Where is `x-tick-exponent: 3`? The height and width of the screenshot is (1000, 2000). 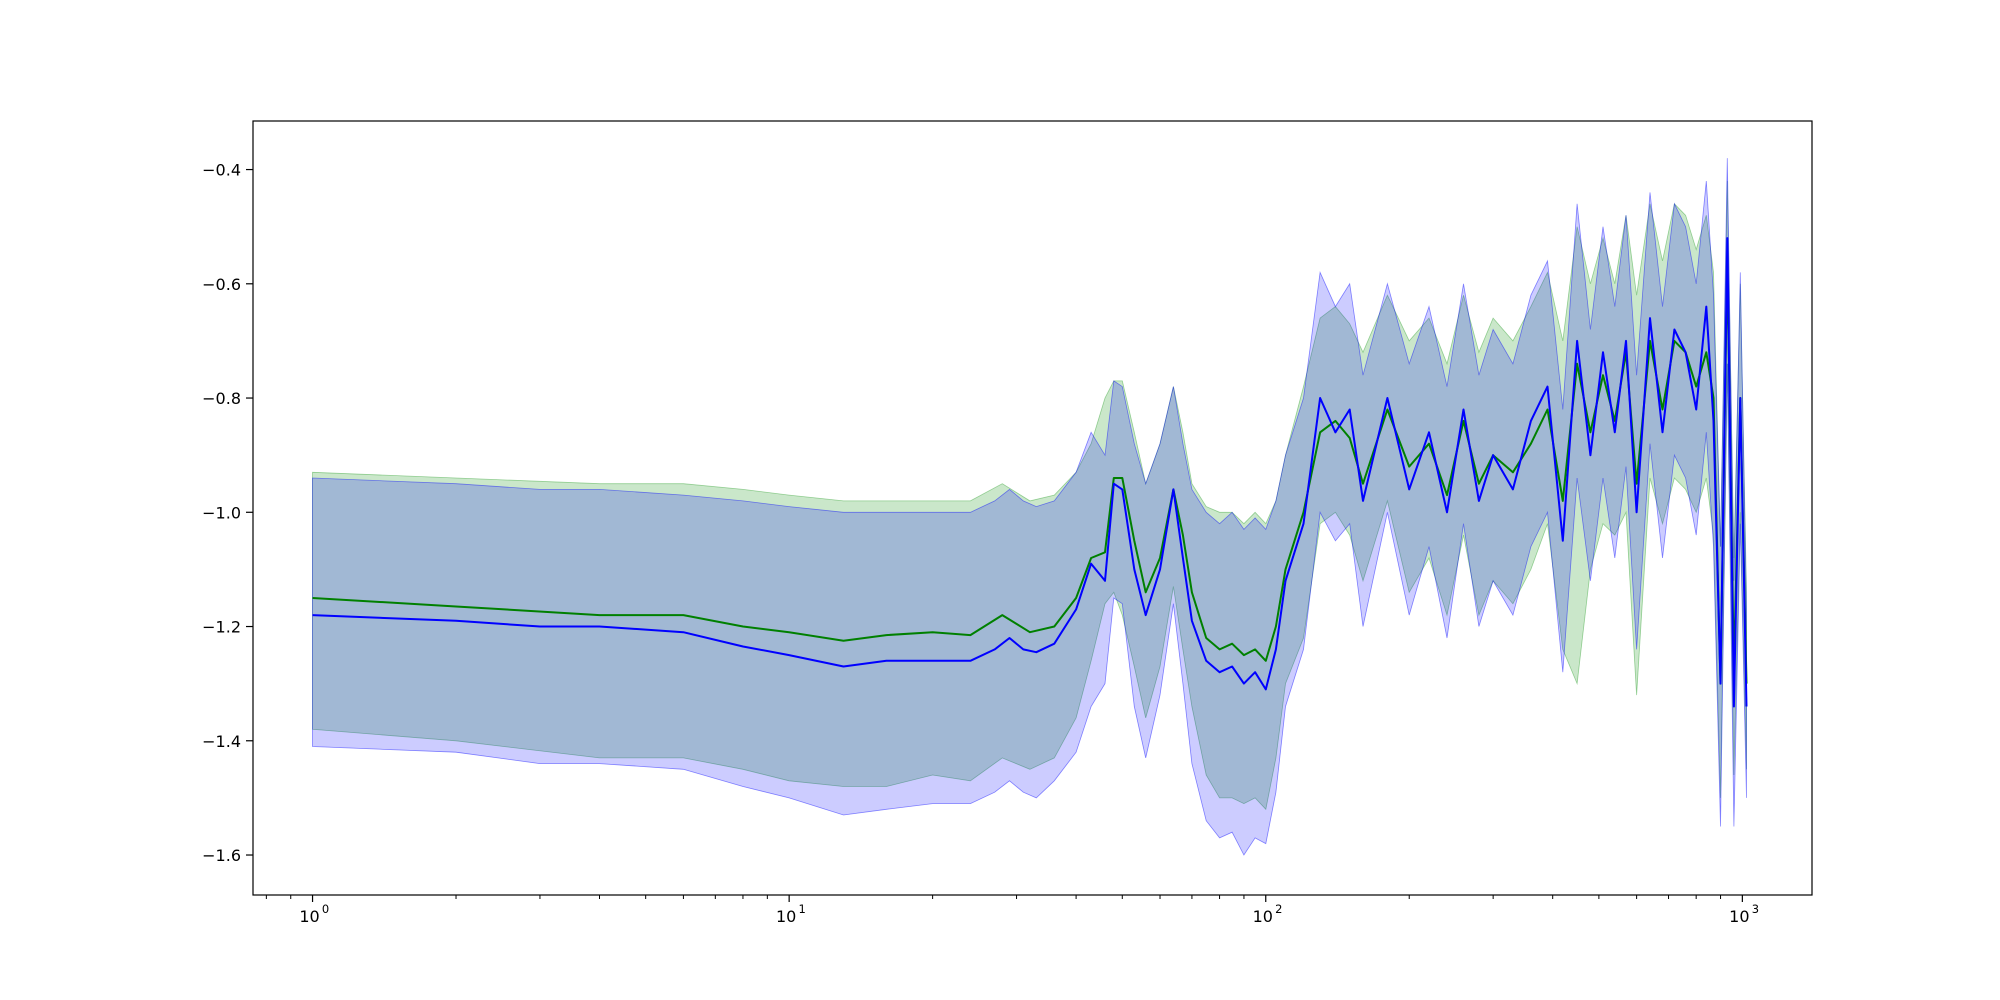 x-tick-exponent: 3 is located at coordinates (1755, 909).